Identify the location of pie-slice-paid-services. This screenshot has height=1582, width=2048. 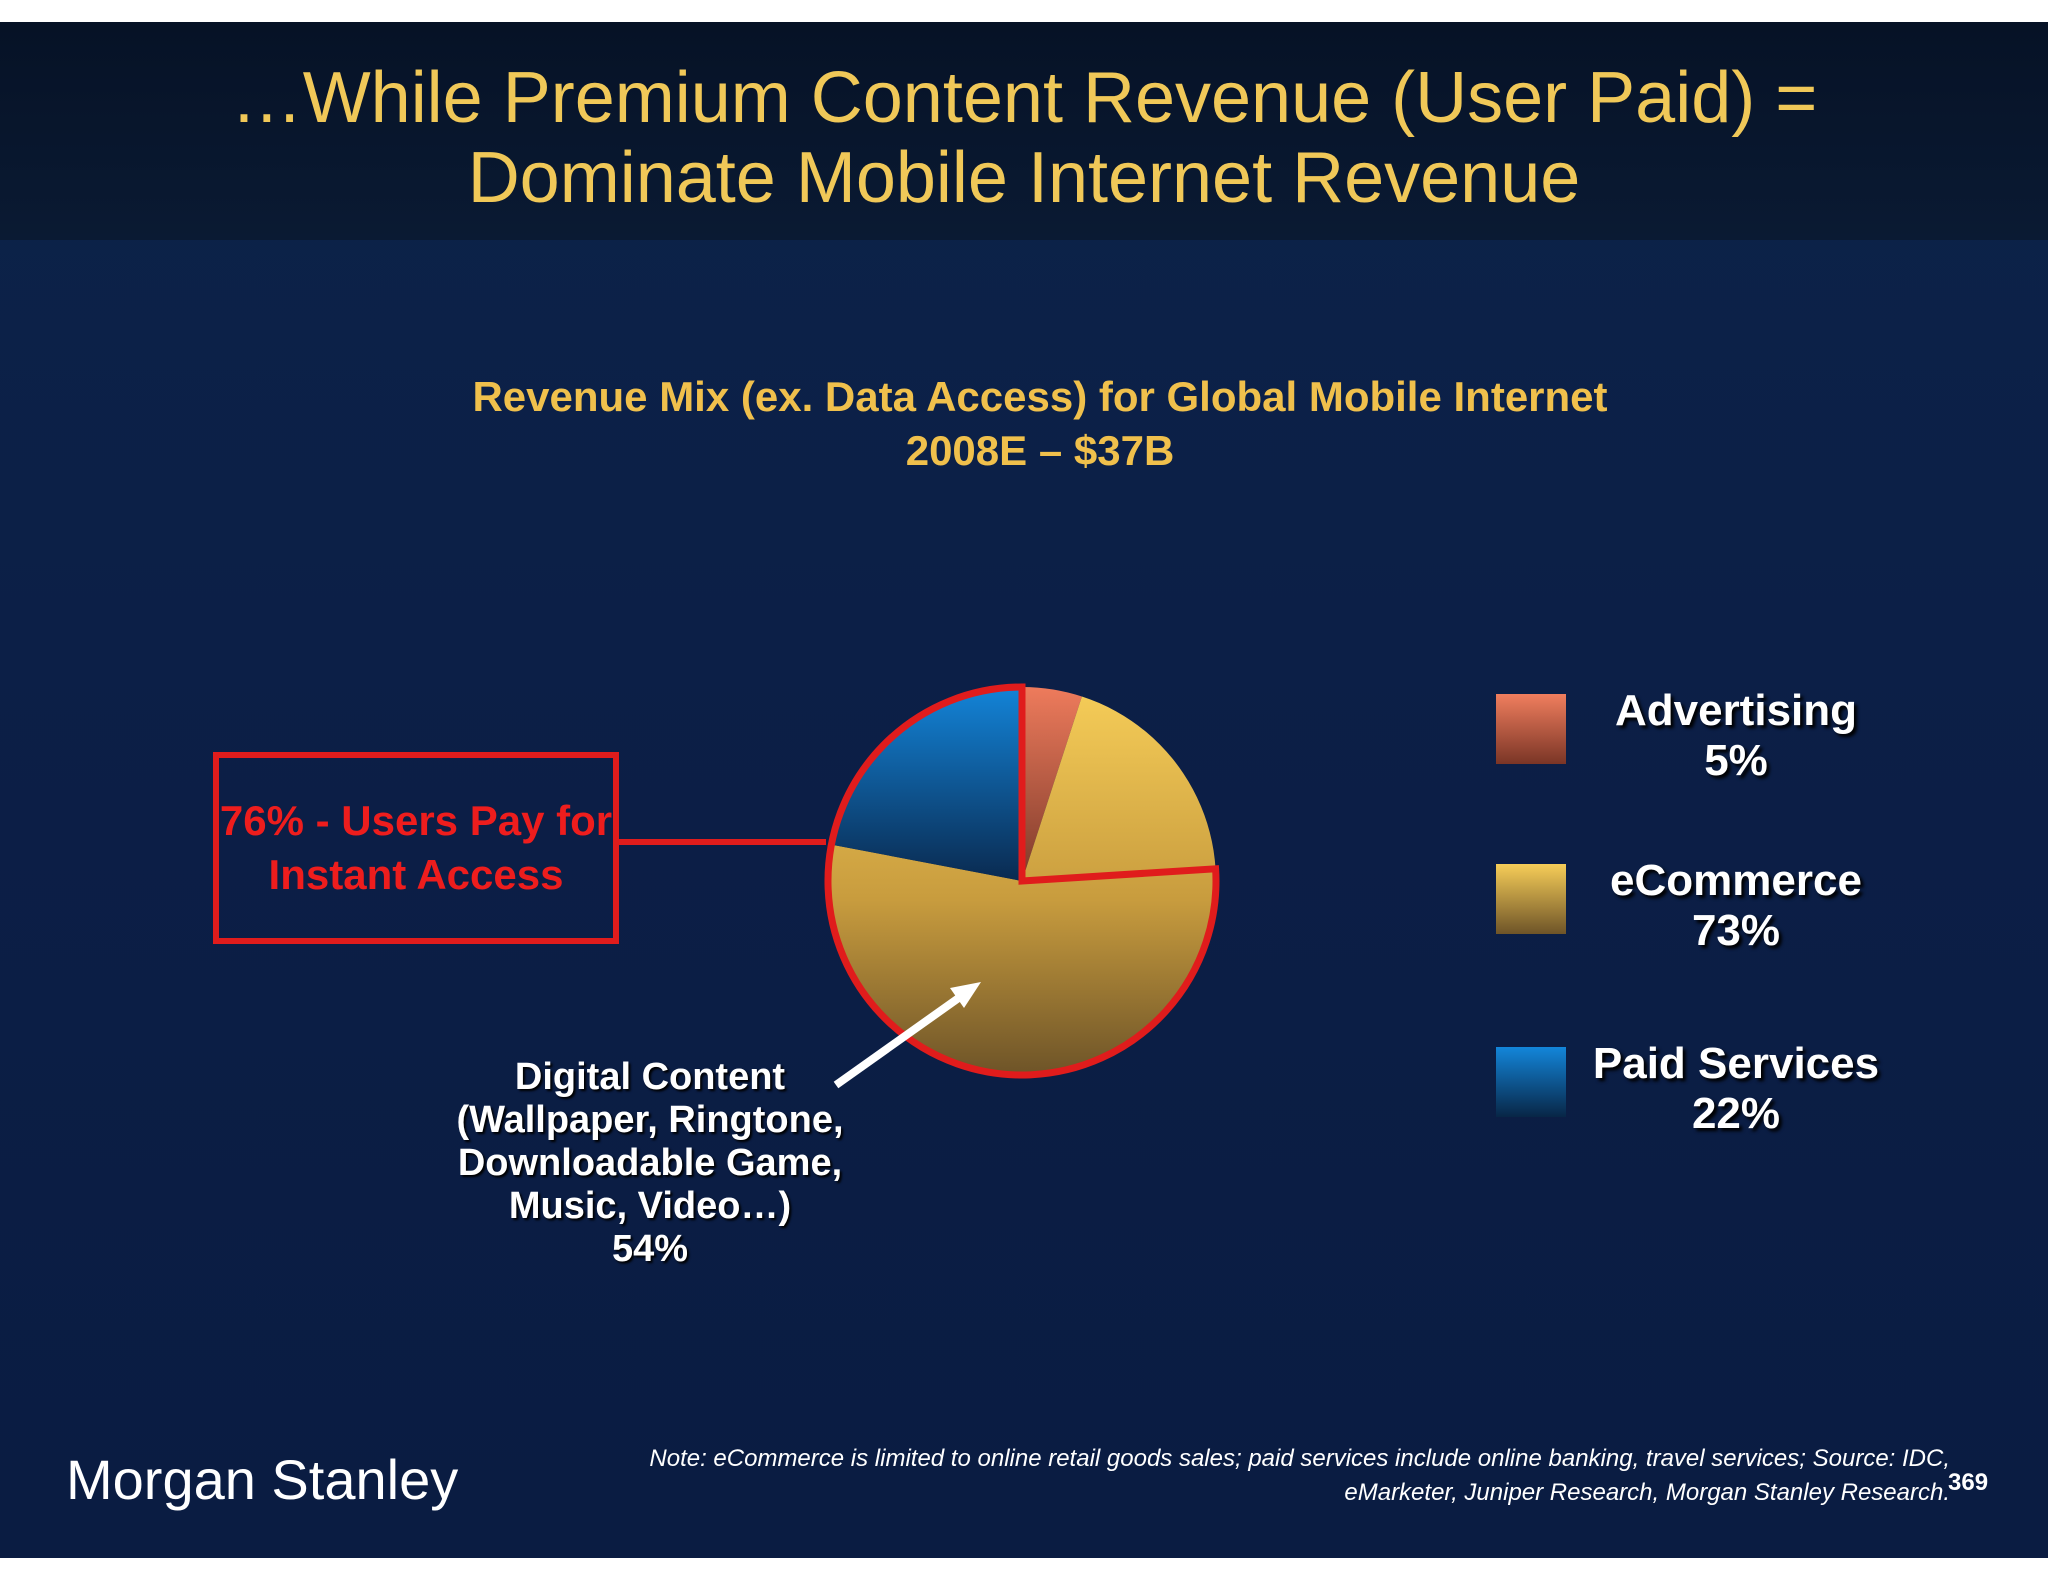
(926, 784).